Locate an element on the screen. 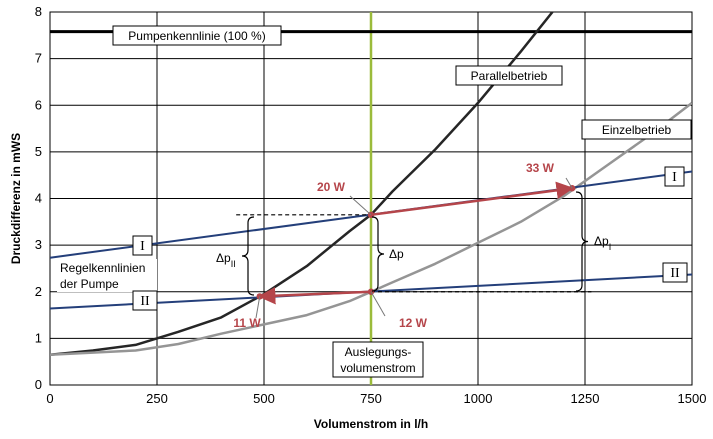  power-label: 33 W is located at coordinates (540, 168).